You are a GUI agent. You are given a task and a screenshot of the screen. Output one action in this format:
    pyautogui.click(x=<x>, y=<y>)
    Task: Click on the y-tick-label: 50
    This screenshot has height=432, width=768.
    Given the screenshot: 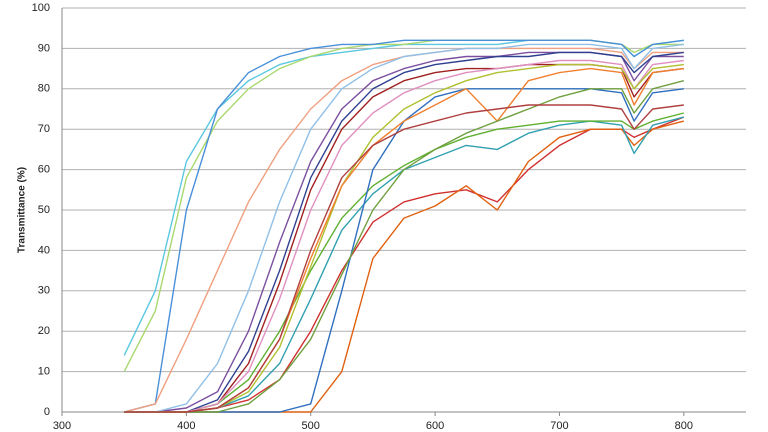 What is the action you would take?
    pyautogui.click(x=44, y=210)
    